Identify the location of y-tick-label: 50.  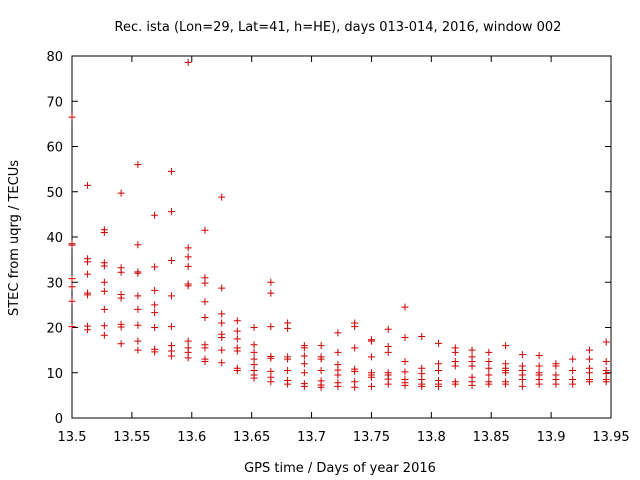
(54, 193).